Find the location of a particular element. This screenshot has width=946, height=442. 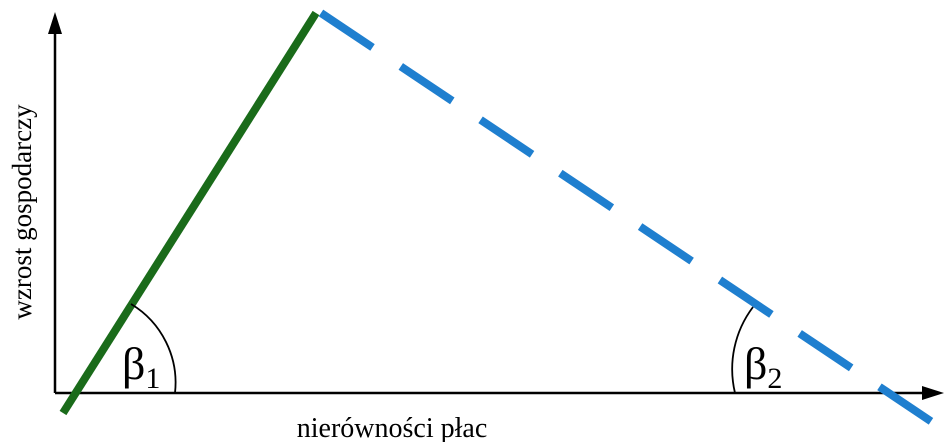

angle-symbol-beta2: β is located at coordinates (755, 363).